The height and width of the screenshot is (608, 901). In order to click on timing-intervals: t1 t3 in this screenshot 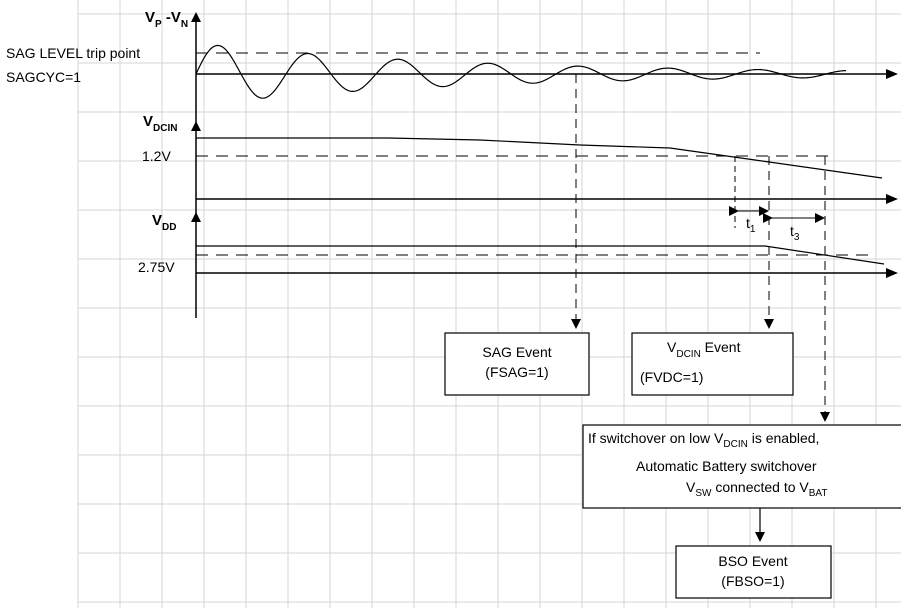, I will do `click(777, 199)`.